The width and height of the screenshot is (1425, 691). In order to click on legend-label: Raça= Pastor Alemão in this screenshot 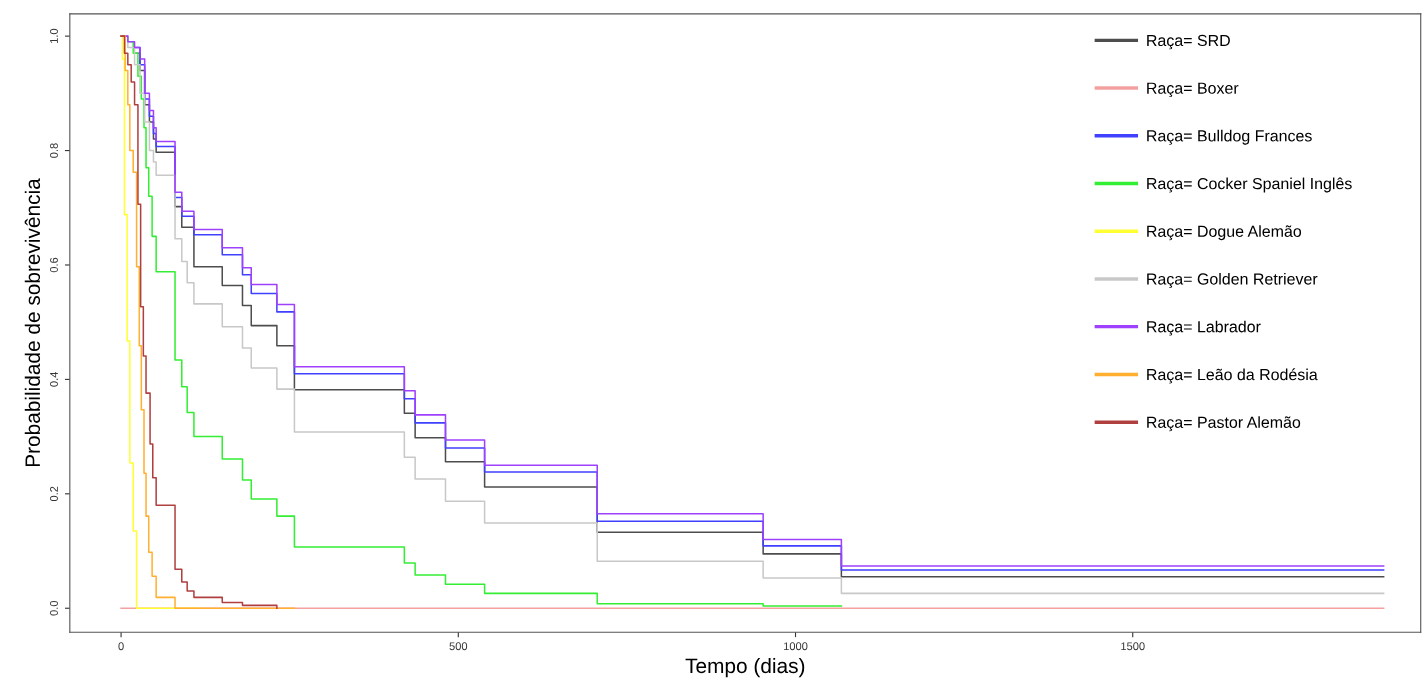, I will do `click(1224, 424)`.